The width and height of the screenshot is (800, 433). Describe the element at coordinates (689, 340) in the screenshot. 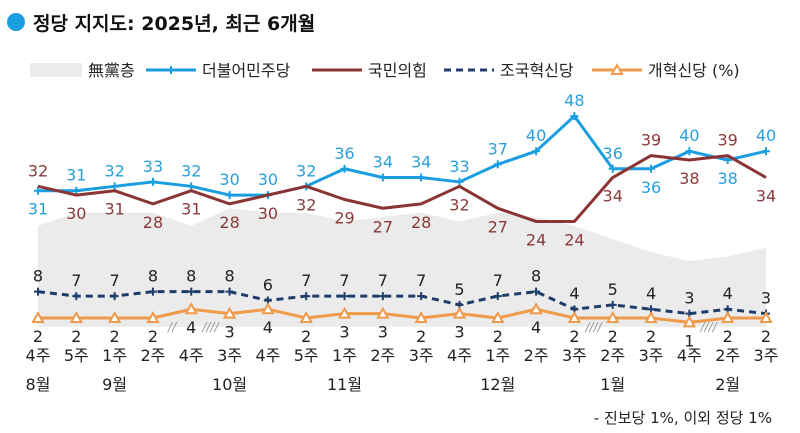

I see `reform-data-label: 1` at that location.